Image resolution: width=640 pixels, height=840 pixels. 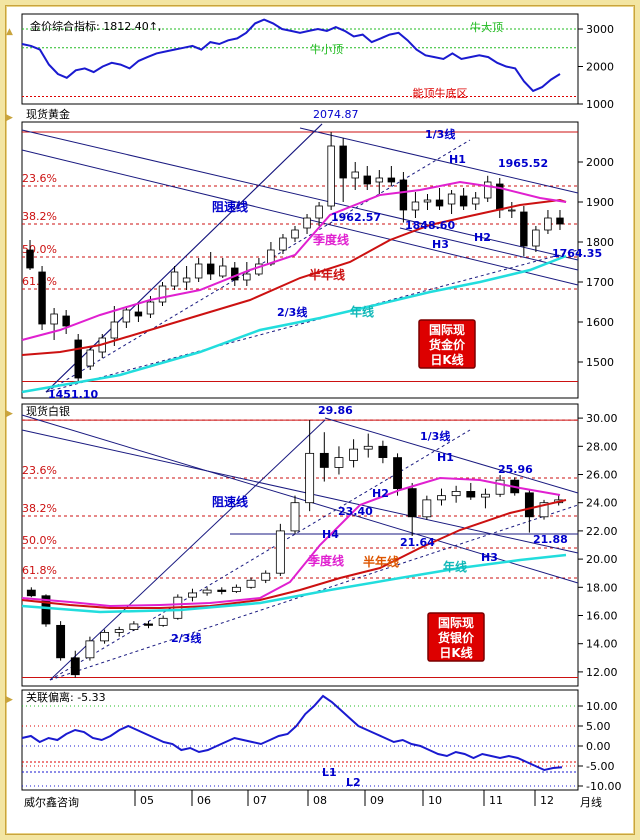 What do you see at coordinates (591, 802) in the screenshot?
I see `period-label: 月线` at bounding box center [591, 802].